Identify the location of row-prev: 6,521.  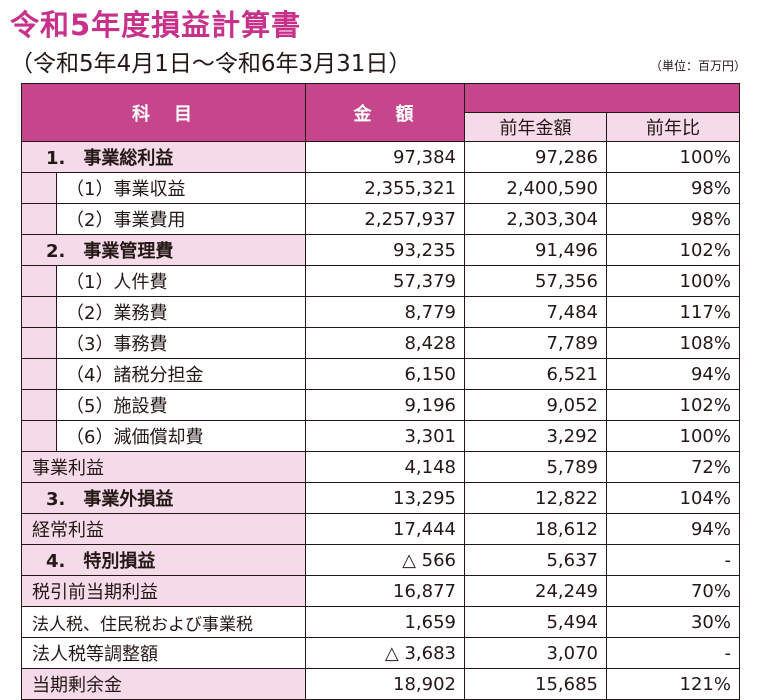
(535, 374).